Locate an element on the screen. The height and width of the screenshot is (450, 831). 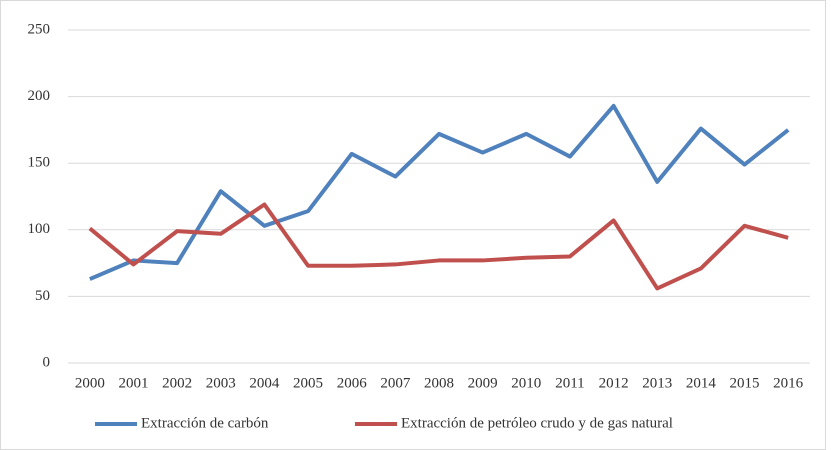
y-tick-label: 50 is located at coordinates (42, 296).